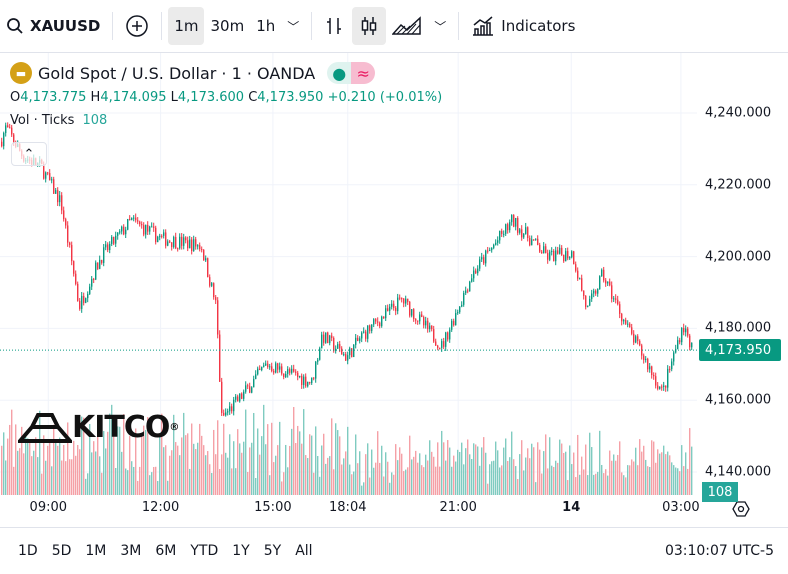  I want to click on bars-style-button, so click(335, 26).